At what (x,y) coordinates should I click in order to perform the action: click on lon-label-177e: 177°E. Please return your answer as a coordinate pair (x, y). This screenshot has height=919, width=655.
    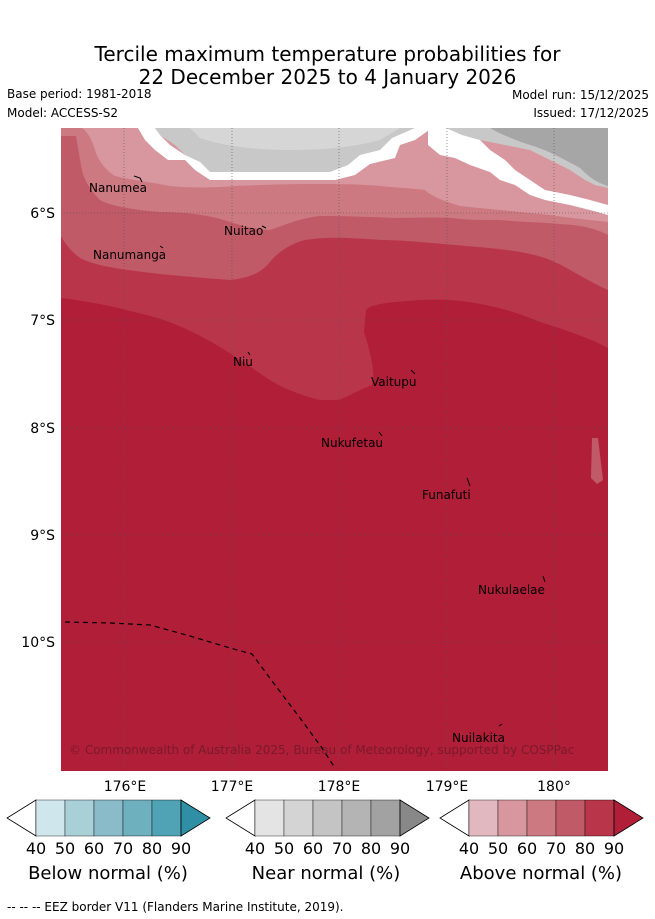
    Looking at the image, I should click on (232, 787).